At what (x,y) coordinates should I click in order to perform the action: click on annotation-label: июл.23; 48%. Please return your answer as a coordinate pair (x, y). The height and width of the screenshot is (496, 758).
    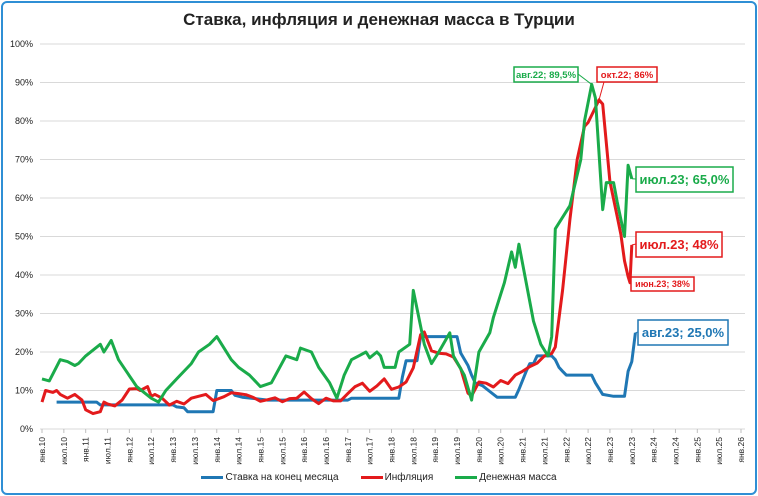
    Looking at the image, I should click on (679, 244).